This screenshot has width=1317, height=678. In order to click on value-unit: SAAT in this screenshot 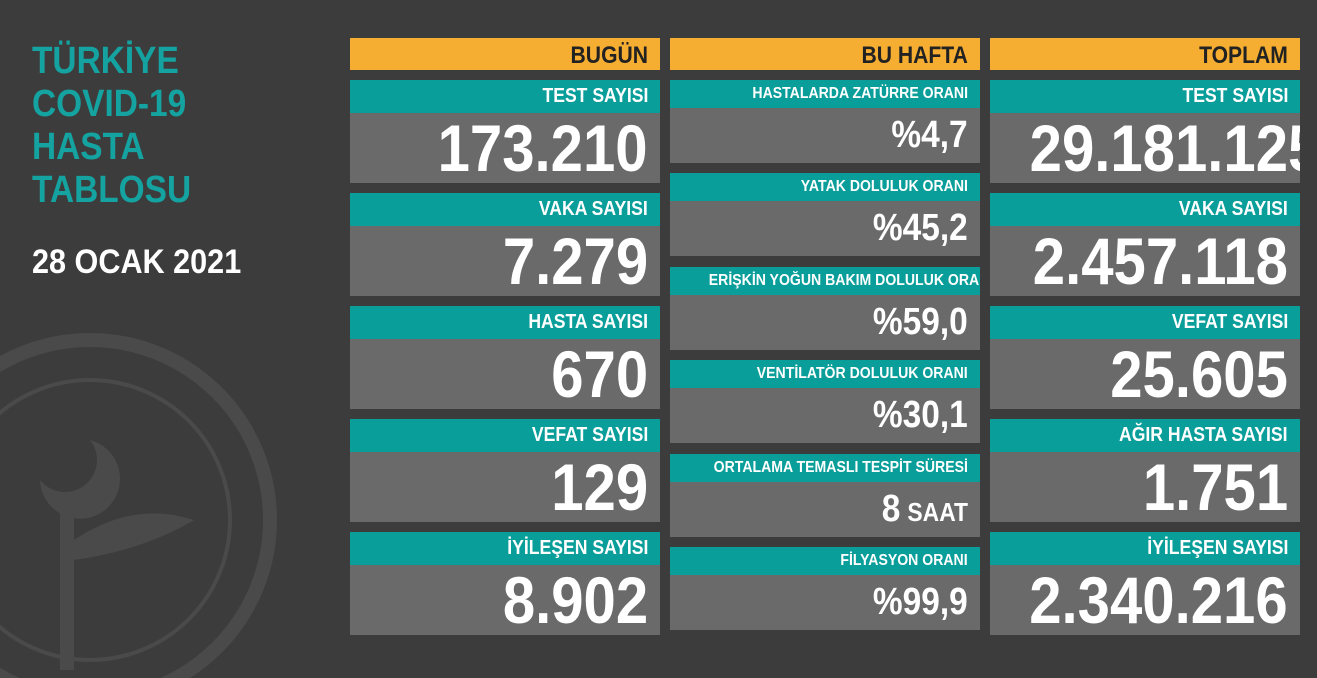, I will do `click(937, 511)`.